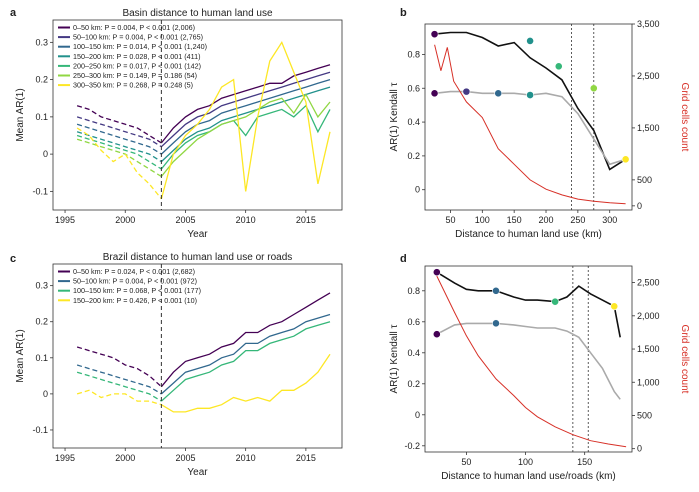 The height and width of the screenshot is (492, 699). What do you see at coordinates (648, 24) in the screenshot?
I see `right-tick-label: 3,500` at bounding box center [648, 24].